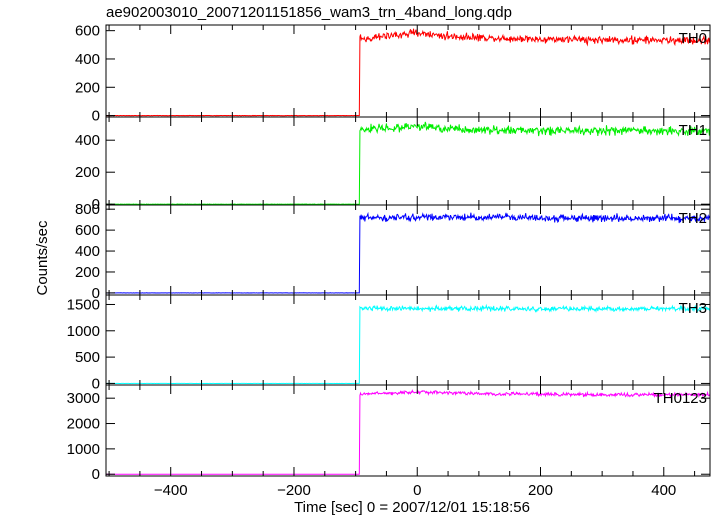 This screenshot has height=516, width=717. I want to click on y-tick-label: 500, so click(87, 357).